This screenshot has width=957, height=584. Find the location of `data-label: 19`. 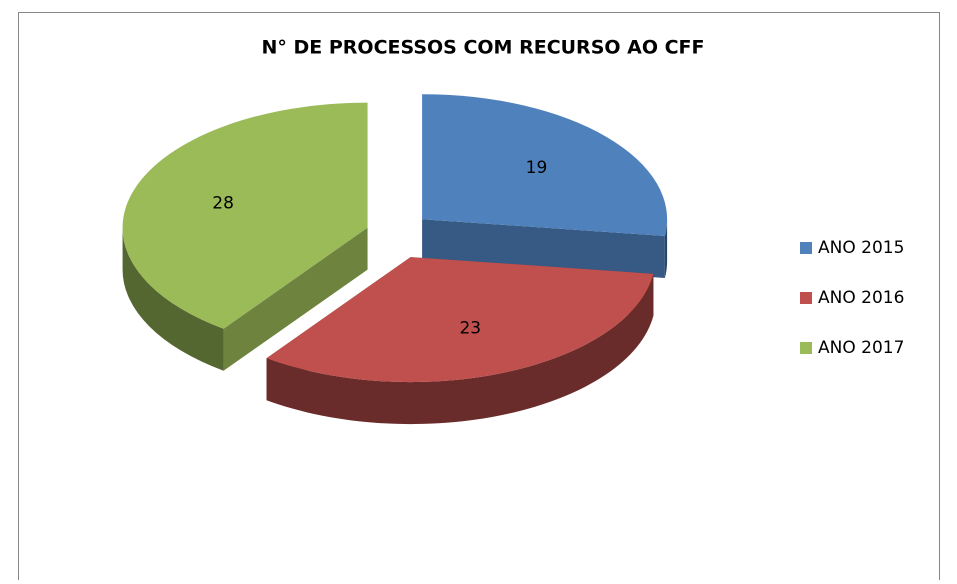

data-label: 19 is located at coordinates (537, 168).